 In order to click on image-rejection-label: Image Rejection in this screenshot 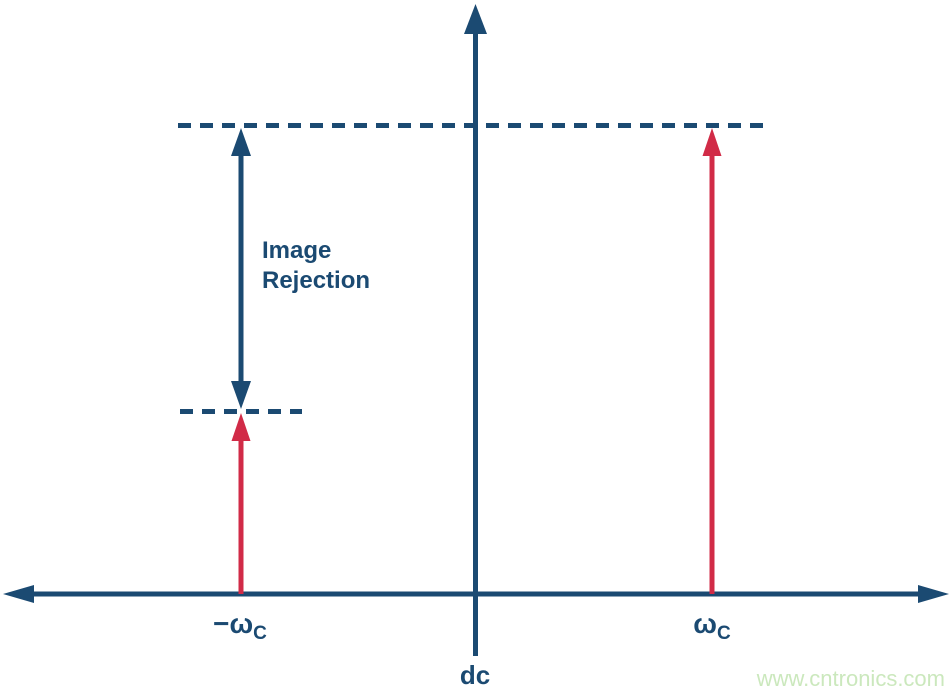, I will do `click(316, 265)`.